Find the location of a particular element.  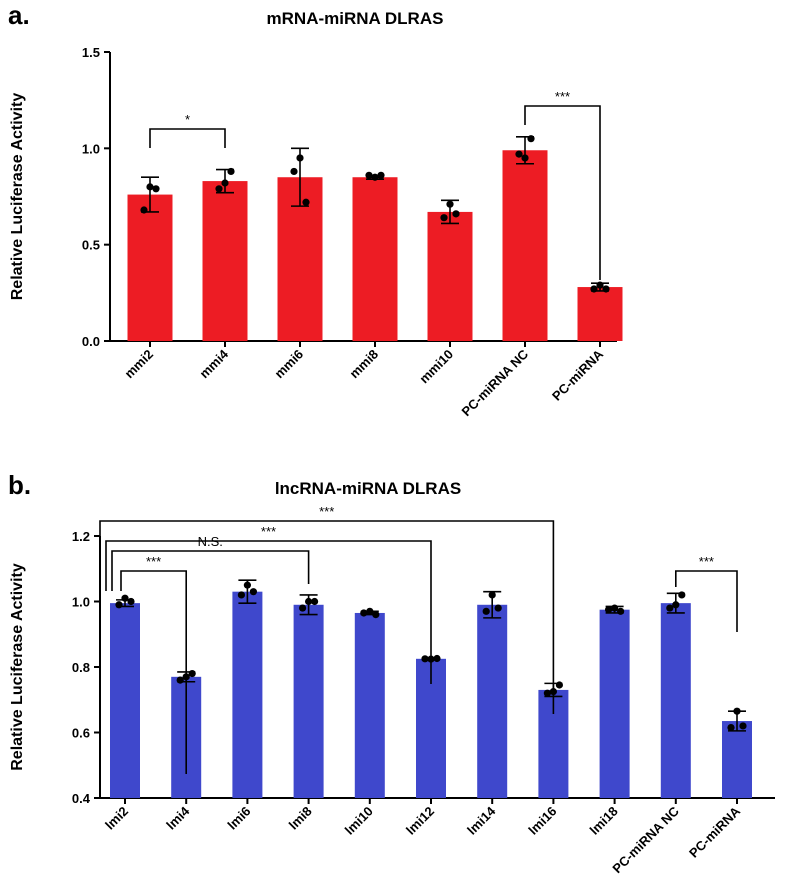

panel-b-category-label: lmi12 is located at coordinates (420, 821).